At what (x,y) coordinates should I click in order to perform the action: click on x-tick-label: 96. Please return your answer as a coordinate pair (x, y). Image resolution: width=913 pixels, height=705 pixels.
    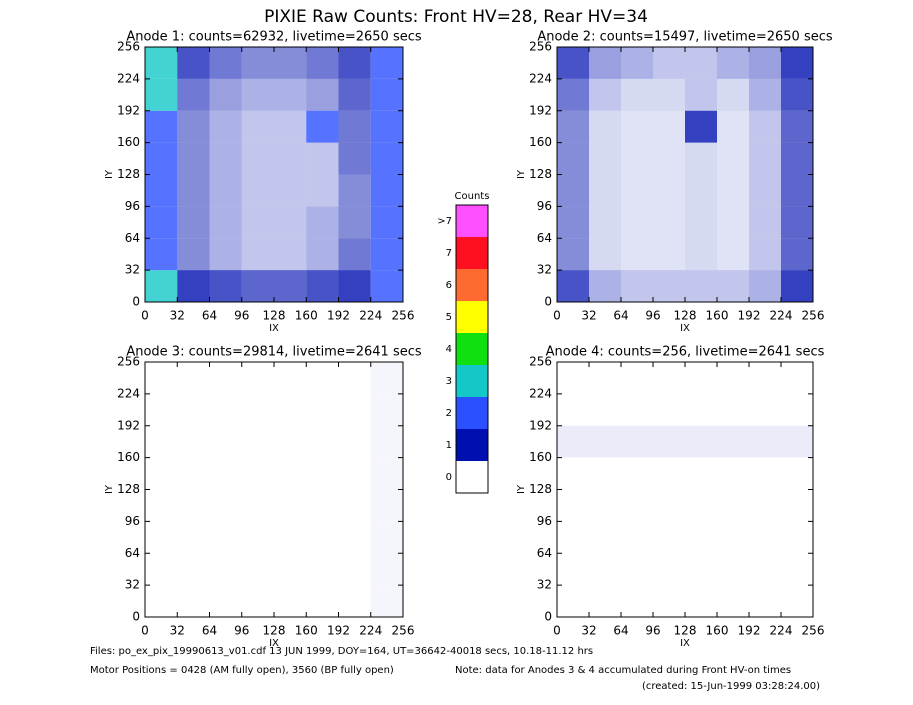
    Looking at the image, I should click on (241, 316).